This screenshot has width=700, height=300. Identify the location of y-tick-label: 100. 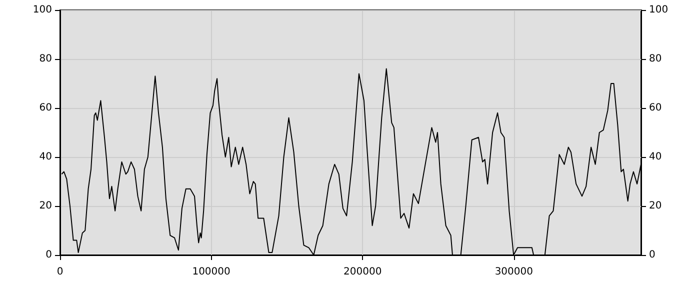
(42, 10).